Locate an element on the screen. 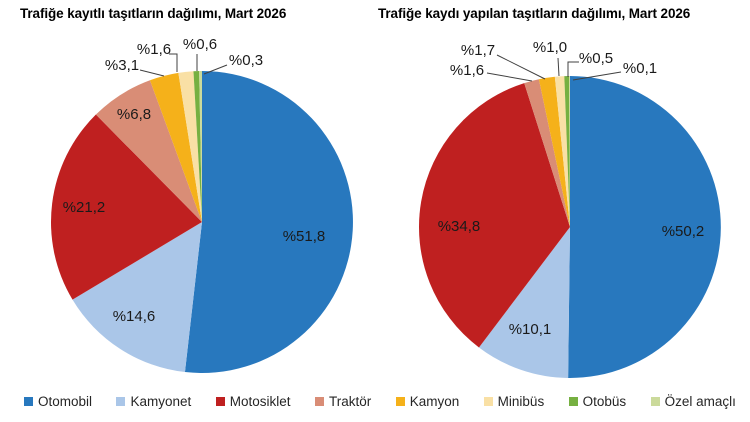  slice-label-kamyon: %3,1 is located at coordinates (122, 65).